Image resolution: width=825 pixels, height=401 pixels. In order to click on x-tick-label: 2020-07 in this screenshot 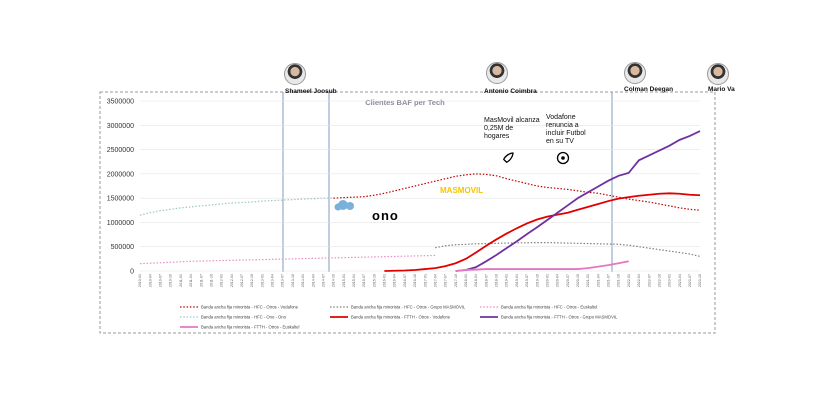, I will do `click(568, 280)`.